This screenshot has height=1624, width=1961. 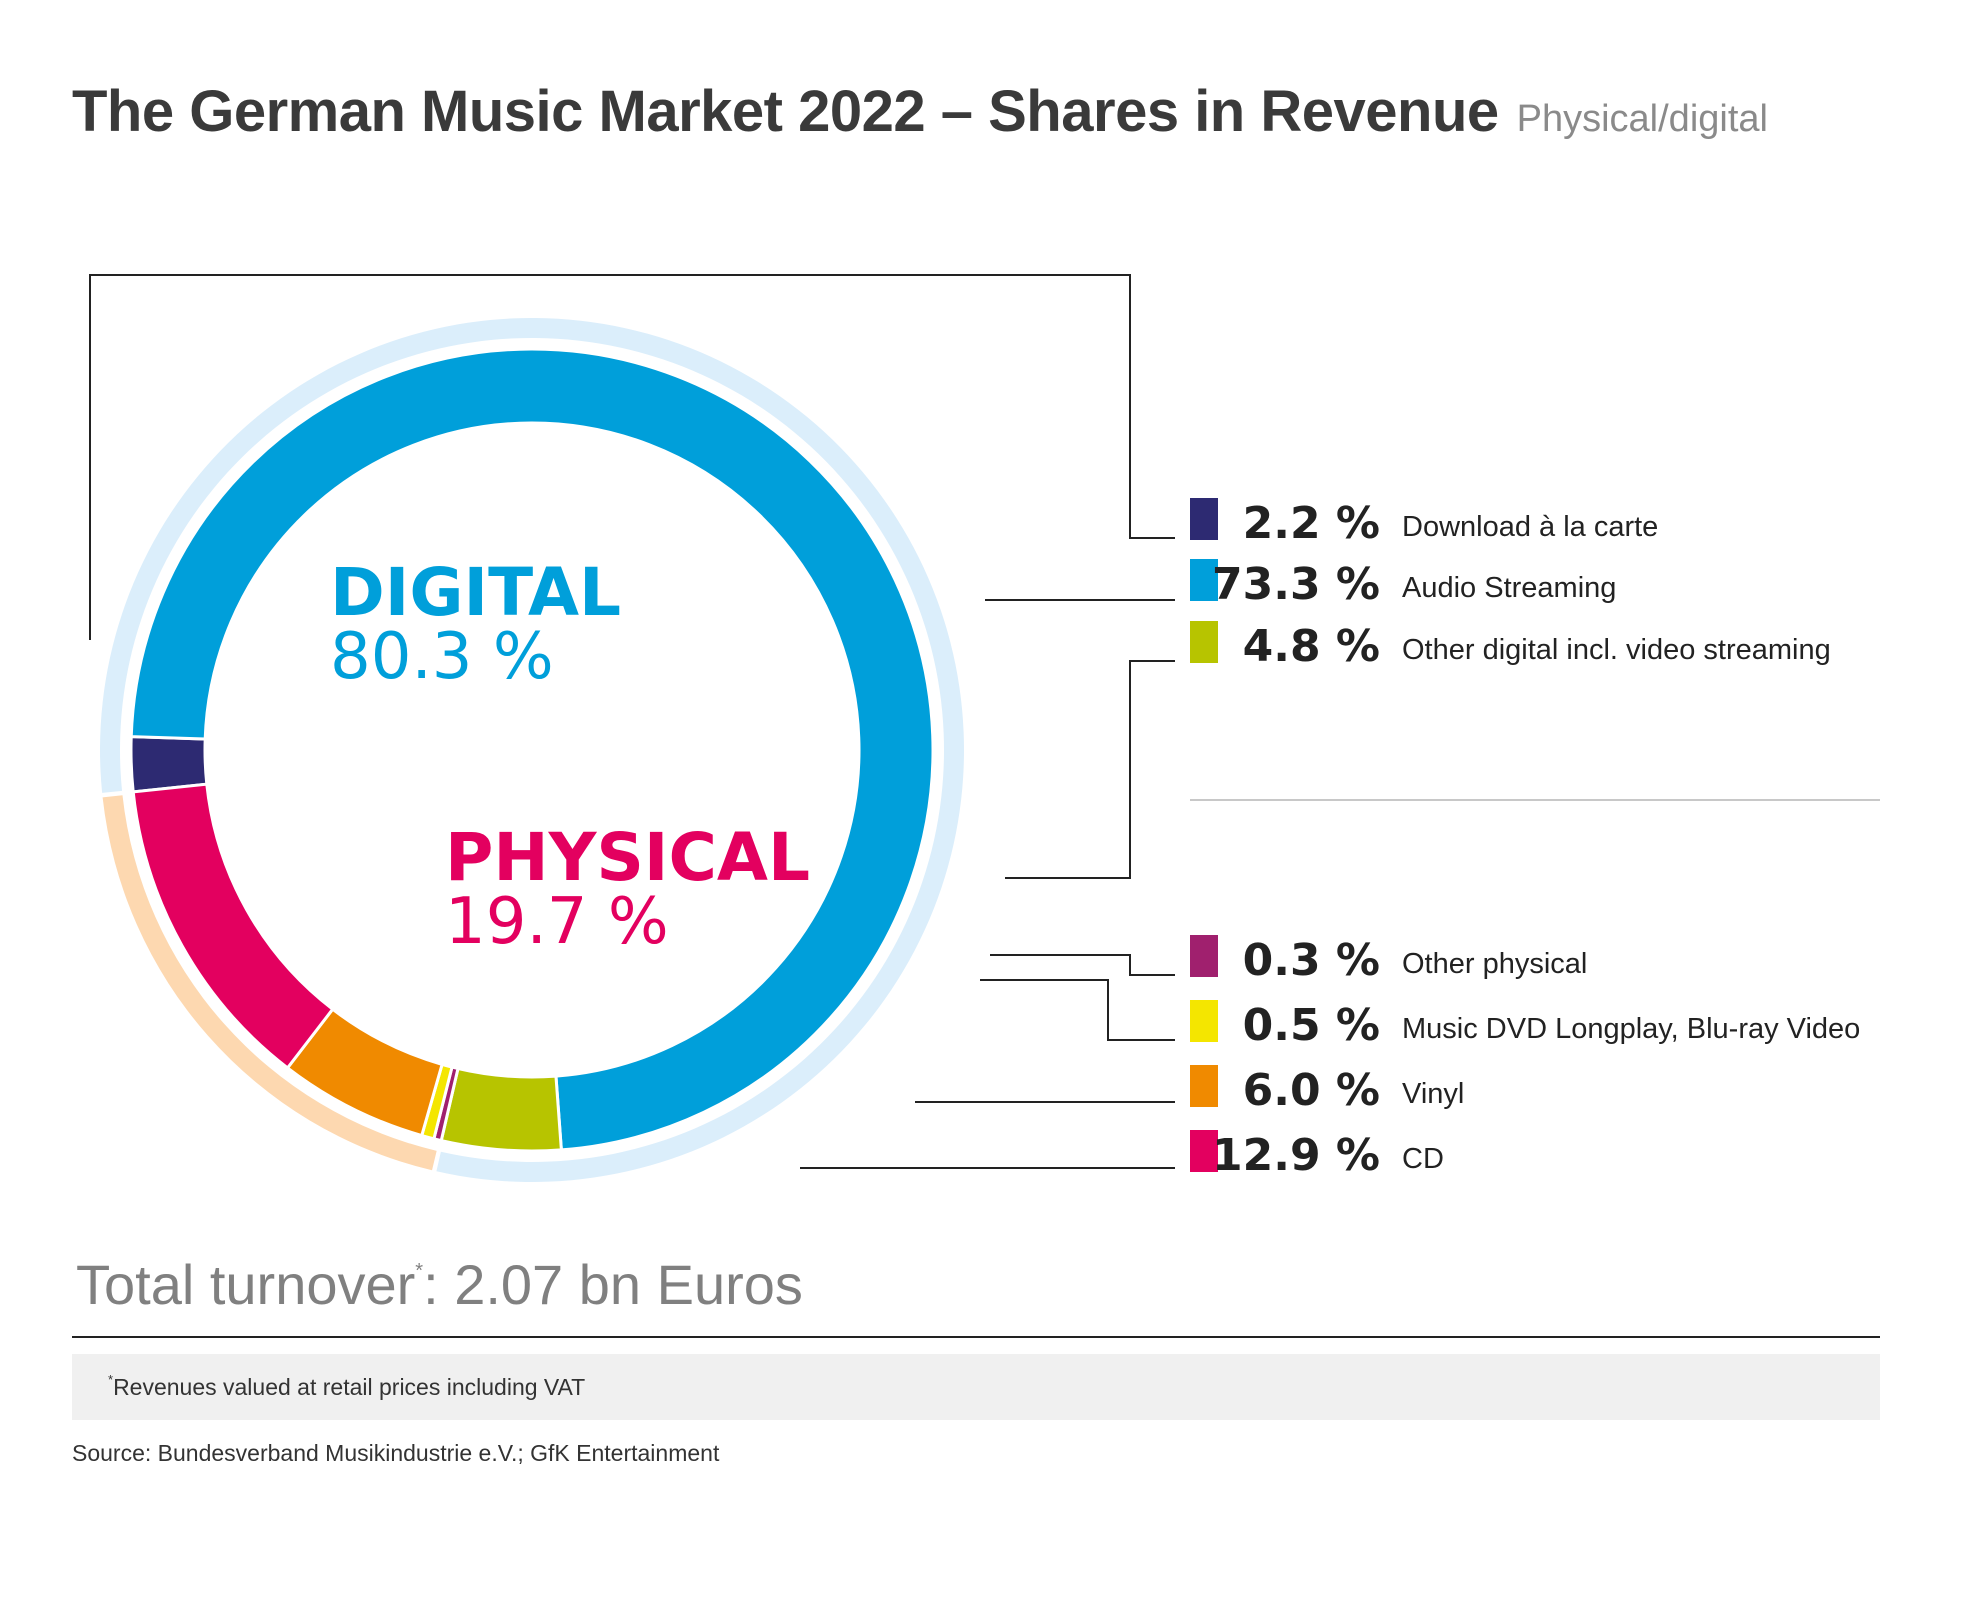 I want to click on total-value: : 2.07 bn Euros, so click(x=613, y=1284).